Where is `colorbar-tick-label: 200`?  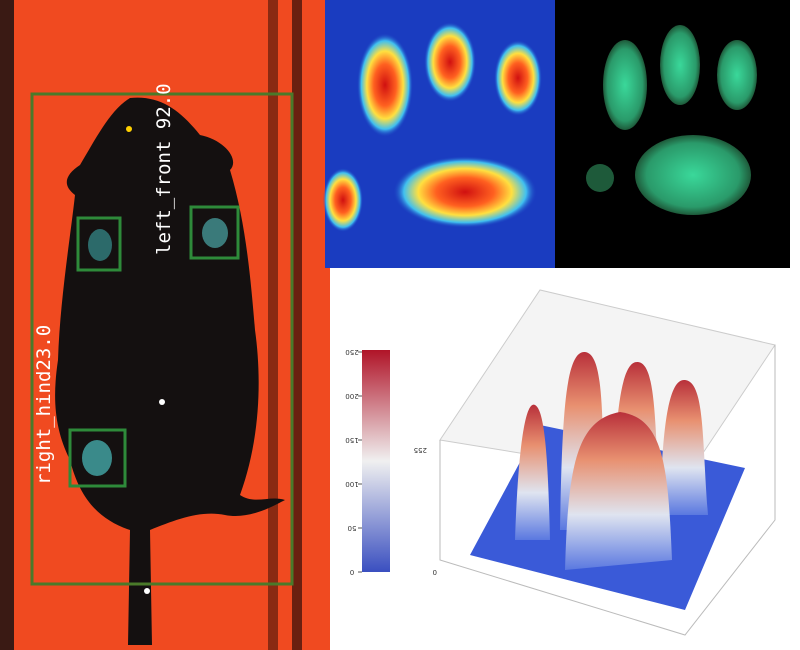
colorbar-tick-label: 200 is located at coordinates (351, 396).